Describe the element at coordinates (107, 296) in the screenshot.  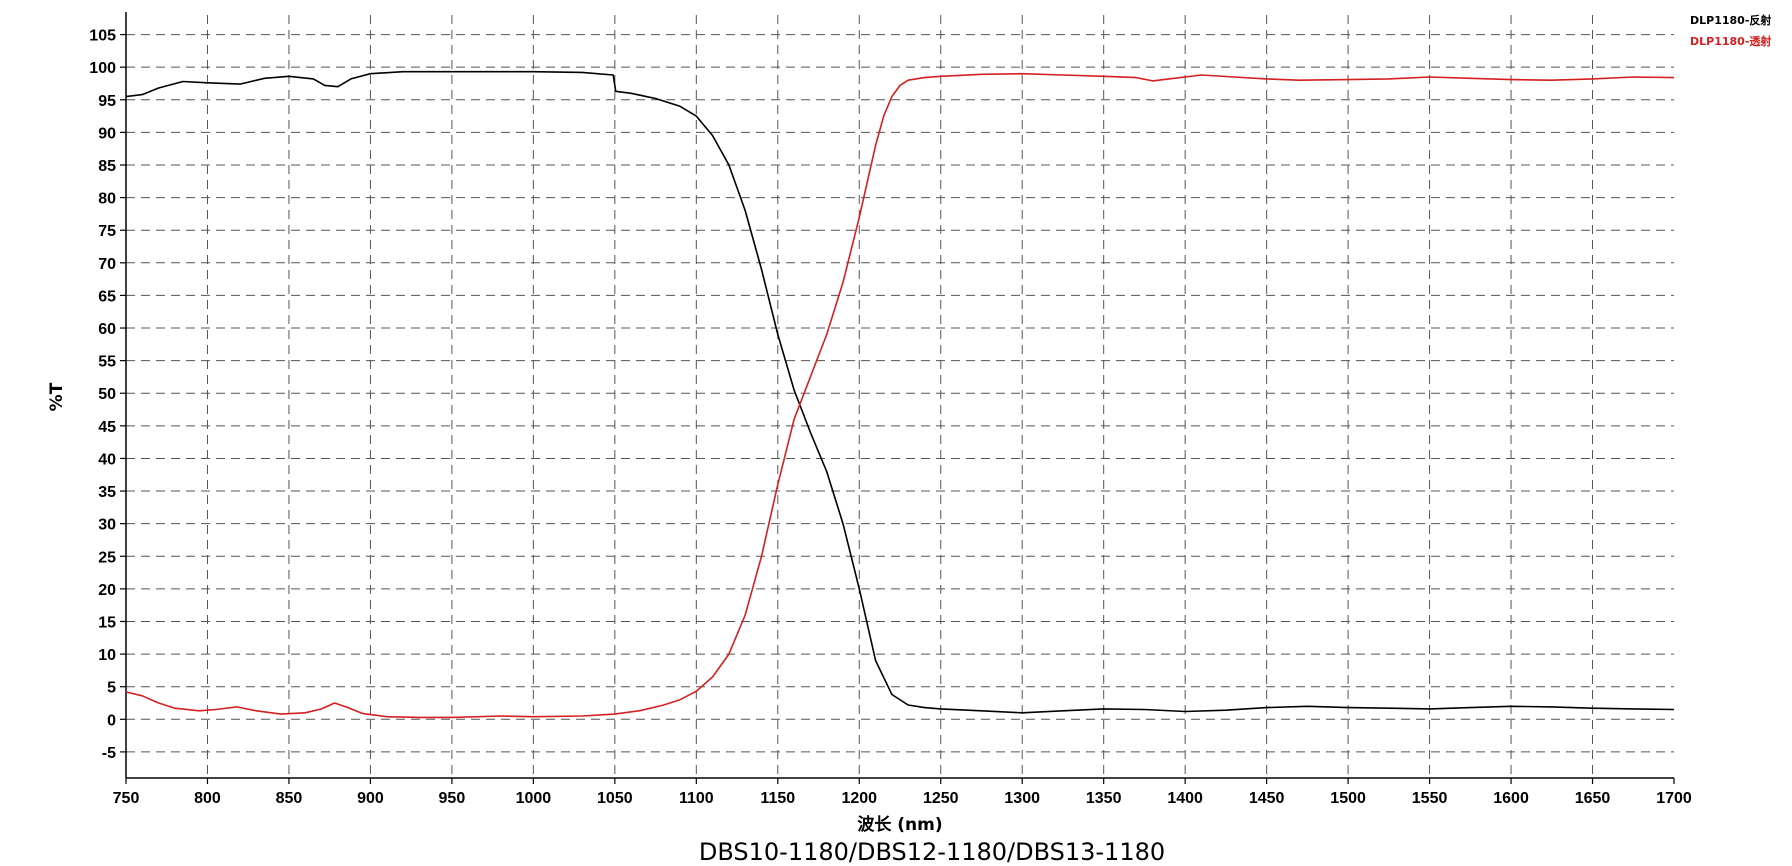
I see `y-tick-label: 65` at that location.